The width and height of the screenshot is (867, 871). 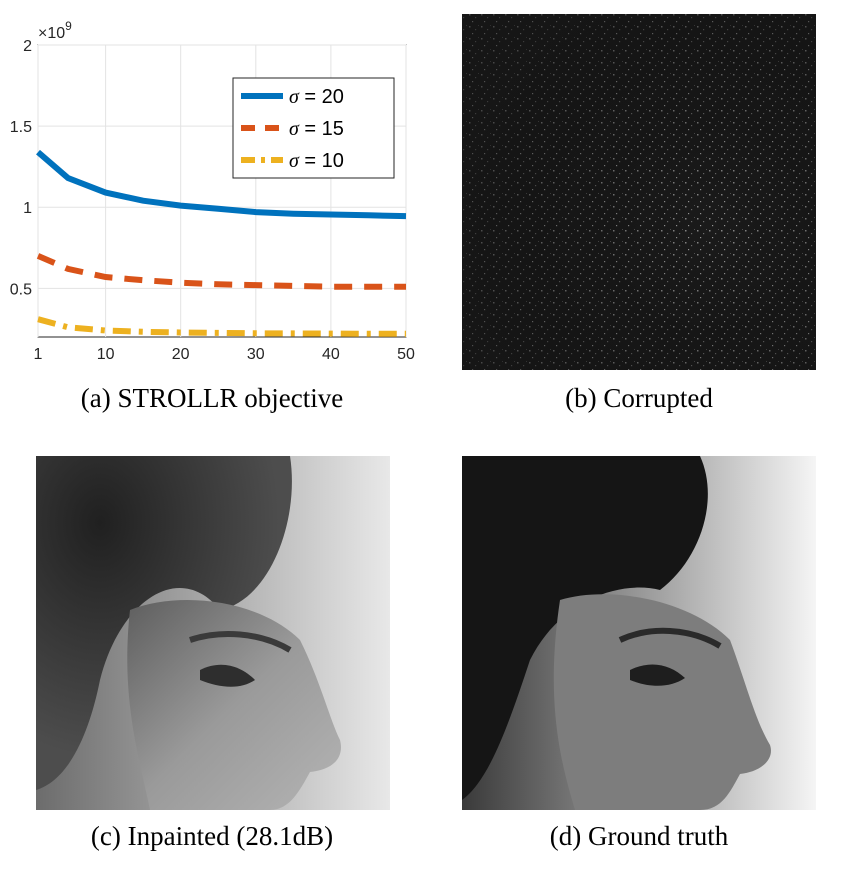 What do you see at coordinates (38, 354) in the screenshot?
I see `x-tick-label: 1` at bounding box center [38, 354].